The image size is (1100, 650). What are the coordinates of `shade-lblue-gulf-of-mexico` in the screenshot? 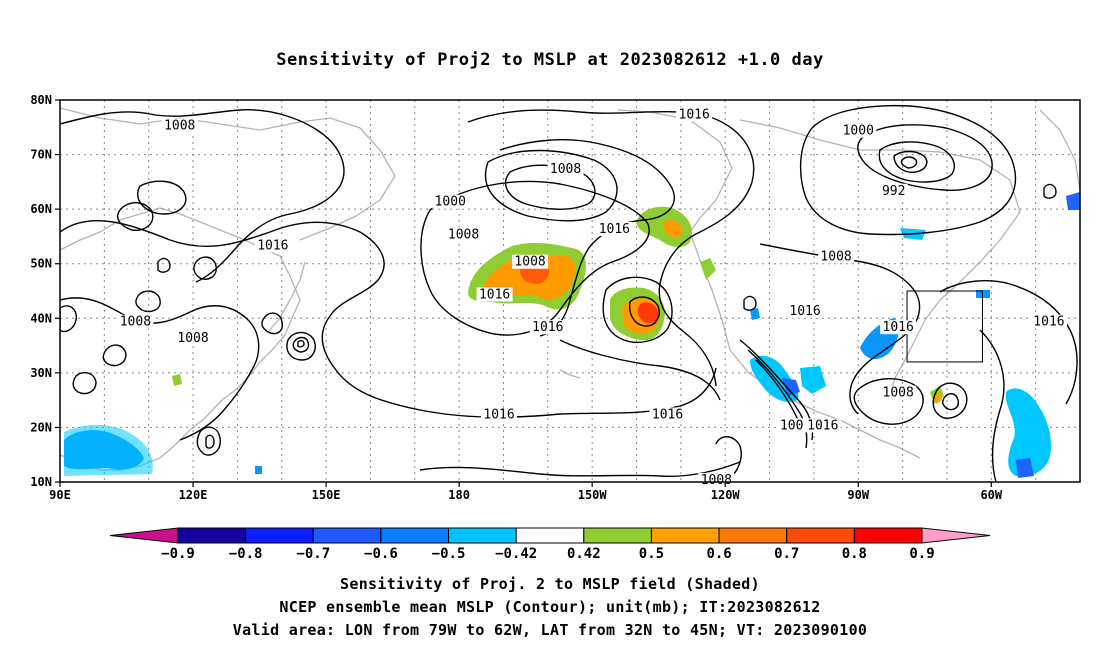 It's located at (774, 379).